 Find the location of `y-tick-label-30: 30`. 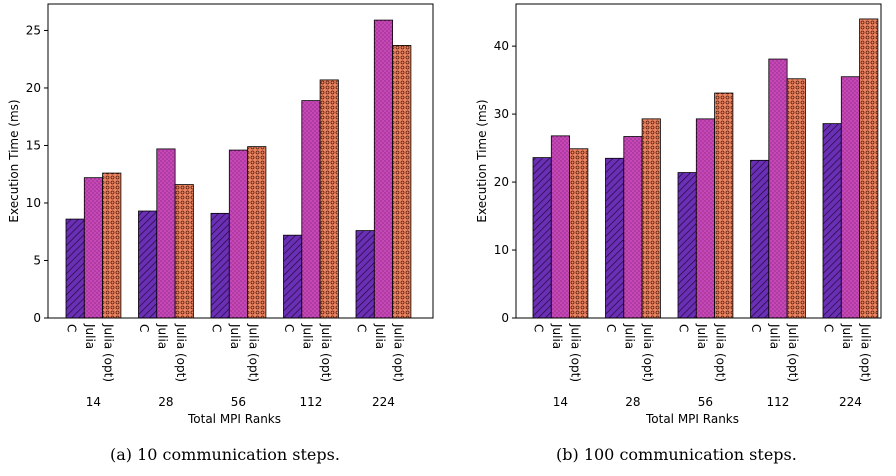

y-tick-label-30: 30 is located at coordinates (501, 114).